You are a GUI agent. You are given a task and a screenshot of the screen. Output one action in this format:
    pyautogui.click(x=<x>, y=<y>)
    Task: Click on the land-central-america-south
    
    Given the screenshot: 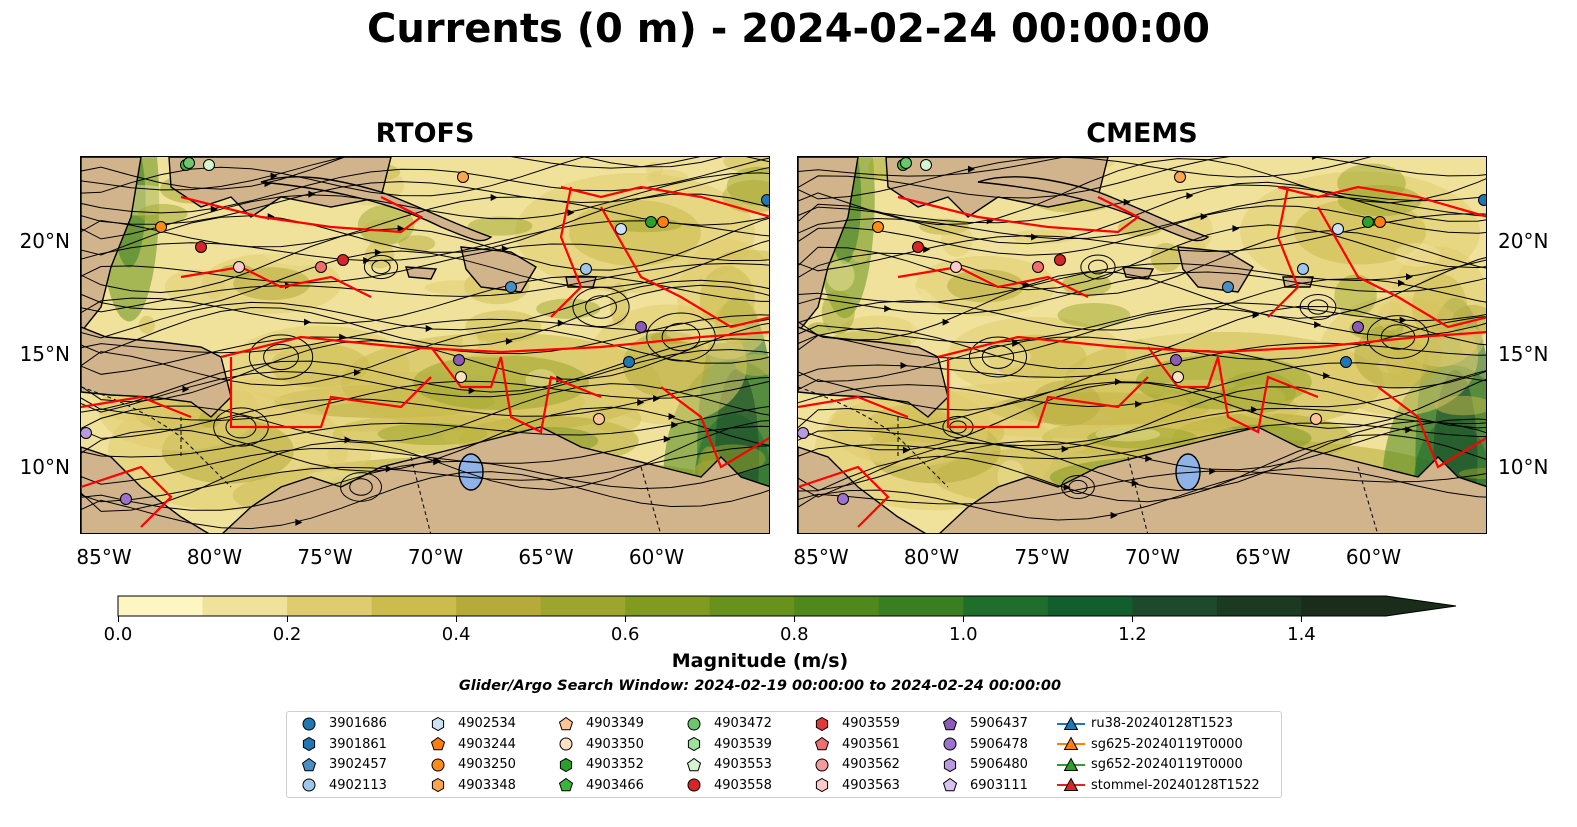 What is the action you would take?
    pyautogui.click(x=145, y=489)
    